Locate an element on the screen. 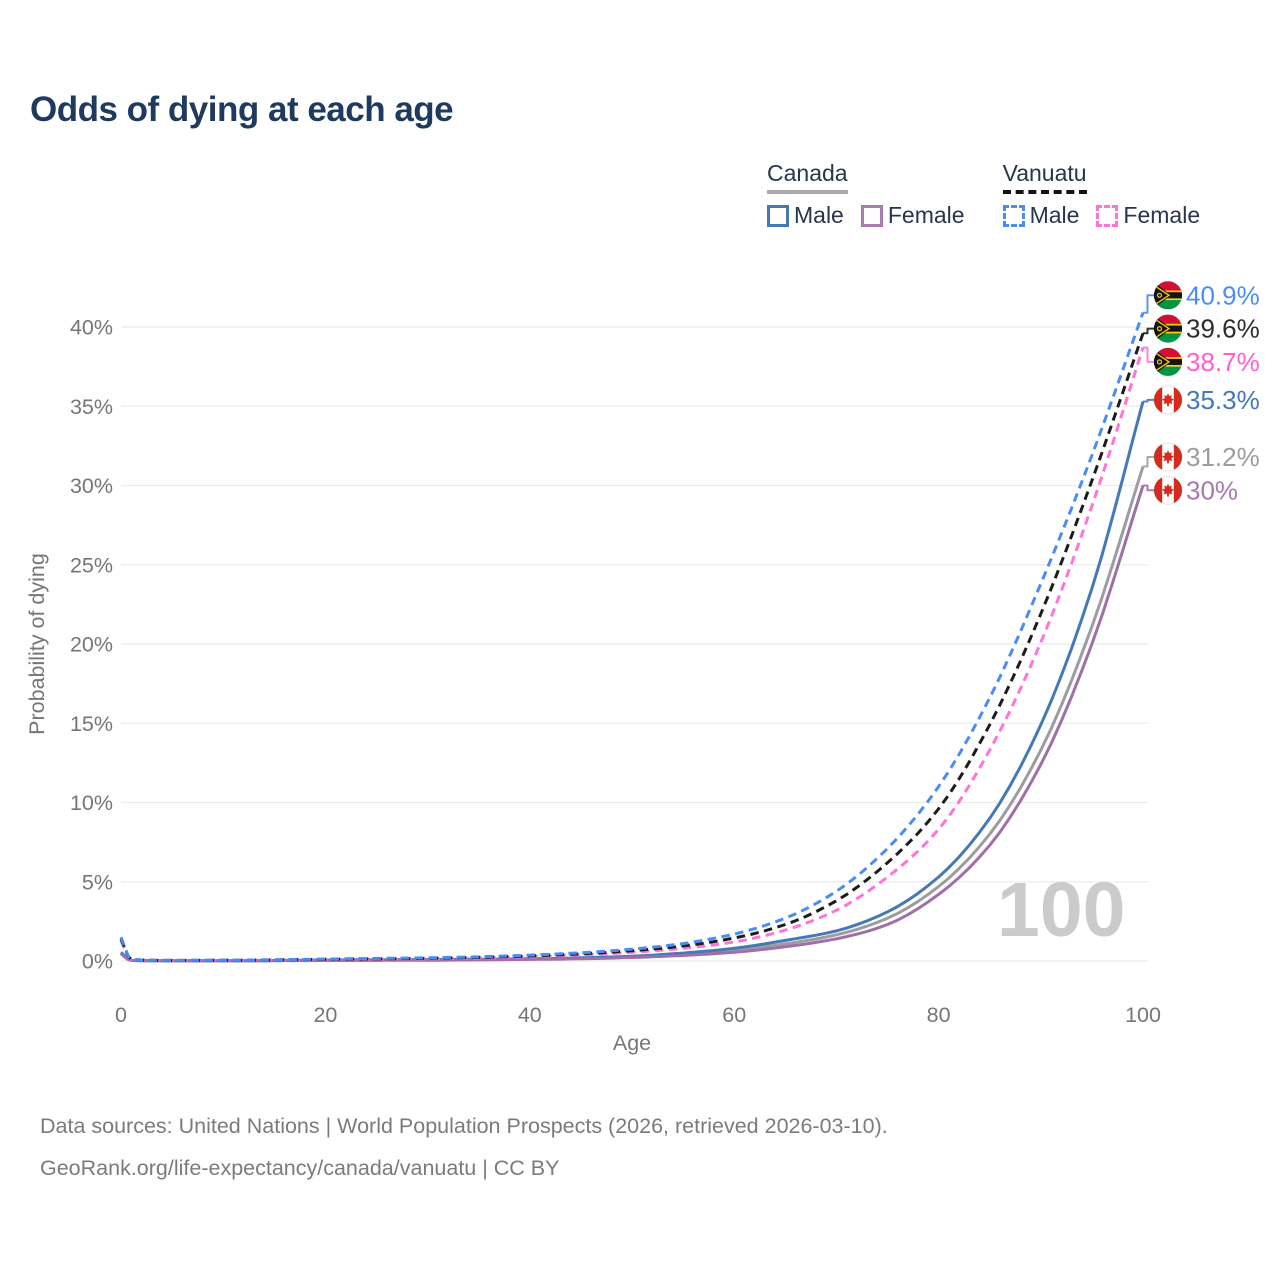 The height and width of the screenshot is (1280, 1280). legend-swatch-canada-male is located at coordinates (778, 215).